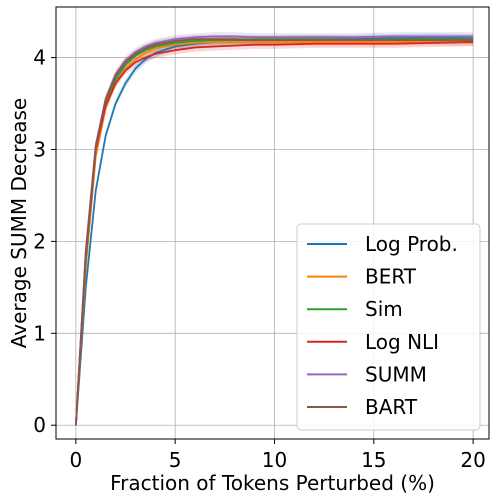 The height and width of the screenshot is (503, 498). What do you see at coordinates (373, 460) in the screenshot?
I see `x-tick-label: 15` at bounding box center [373, 460].